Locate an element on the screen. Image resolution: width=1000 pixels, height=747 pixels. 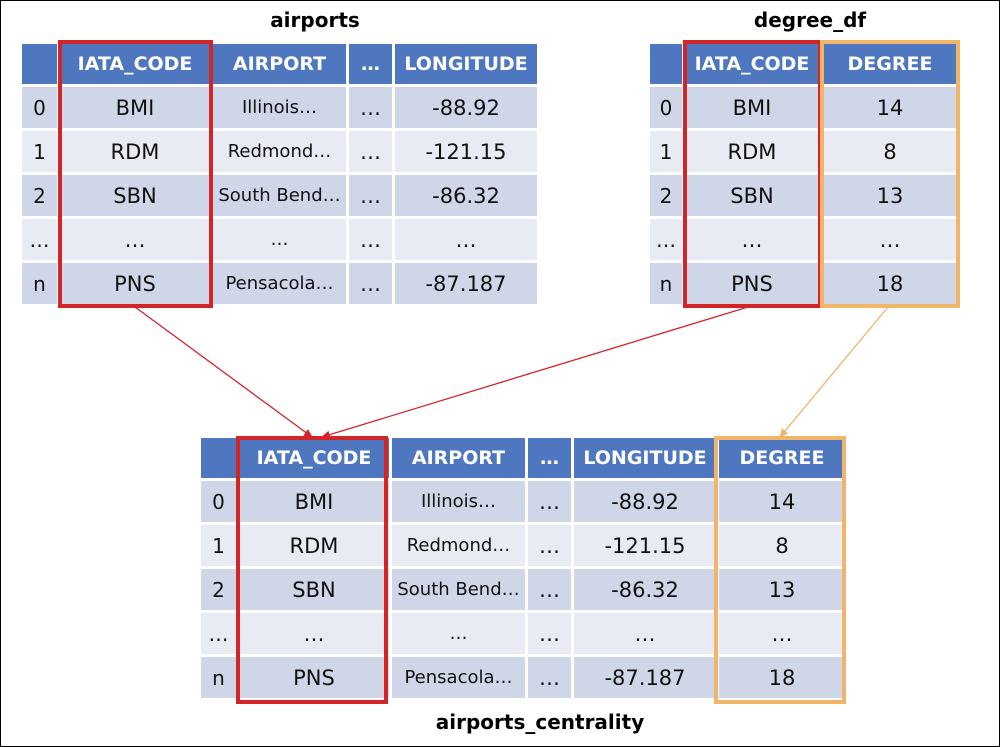
airports-centrality-title: airports_centrality is located at coordinates (540, 722).